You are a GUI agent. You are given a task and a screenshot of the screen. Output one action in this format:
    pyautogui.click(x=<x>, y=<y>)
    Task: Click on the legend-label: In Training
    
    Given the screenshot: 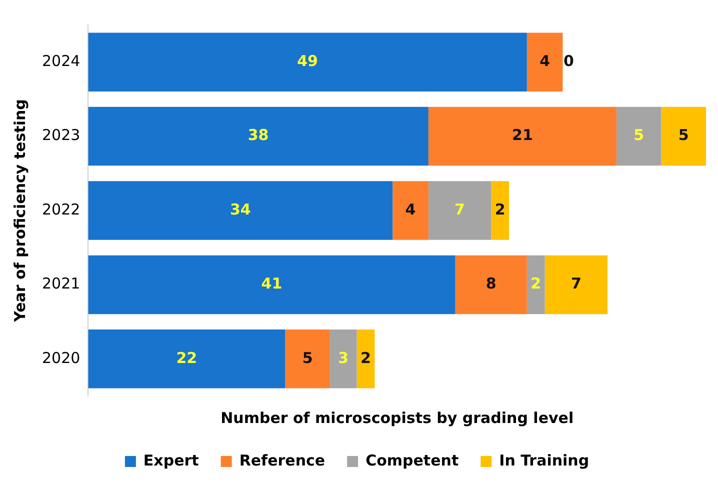 What is the action you would take?
    pyautogui.click(x=544, y=460)
    